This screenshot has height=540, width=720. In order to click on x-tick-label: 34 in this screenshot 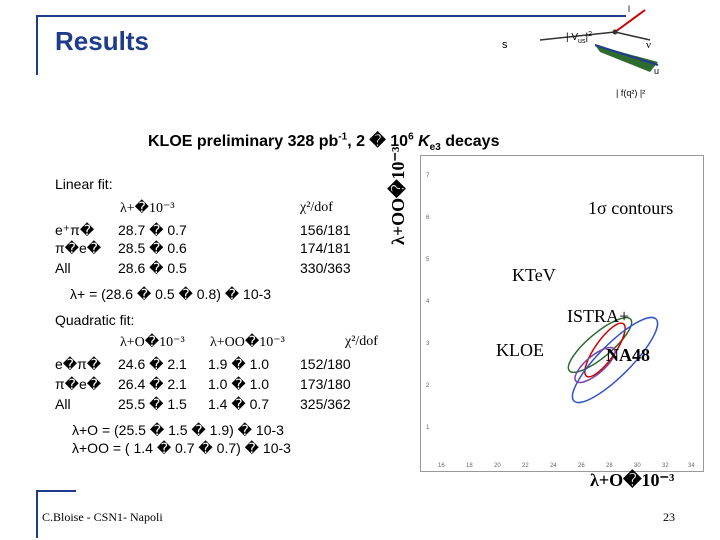, I will do `click(691, 466)`.